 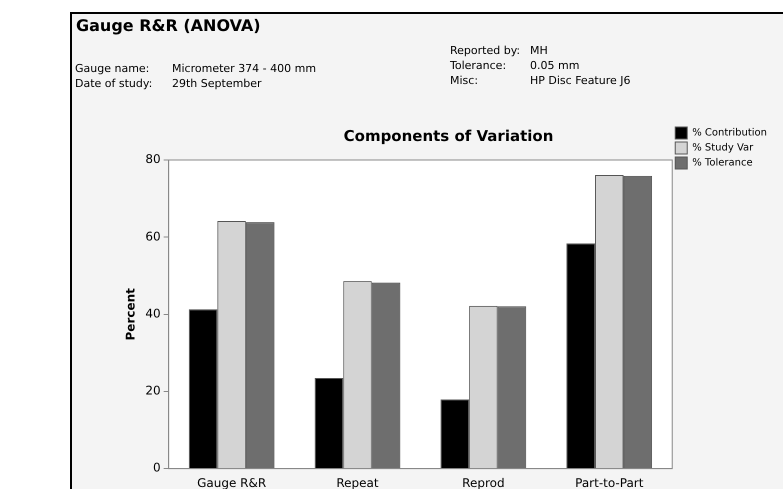 What do you see at coordinates (539, 50) in the screenshot?
I see `text: MH` at bounding box center [539, 50].